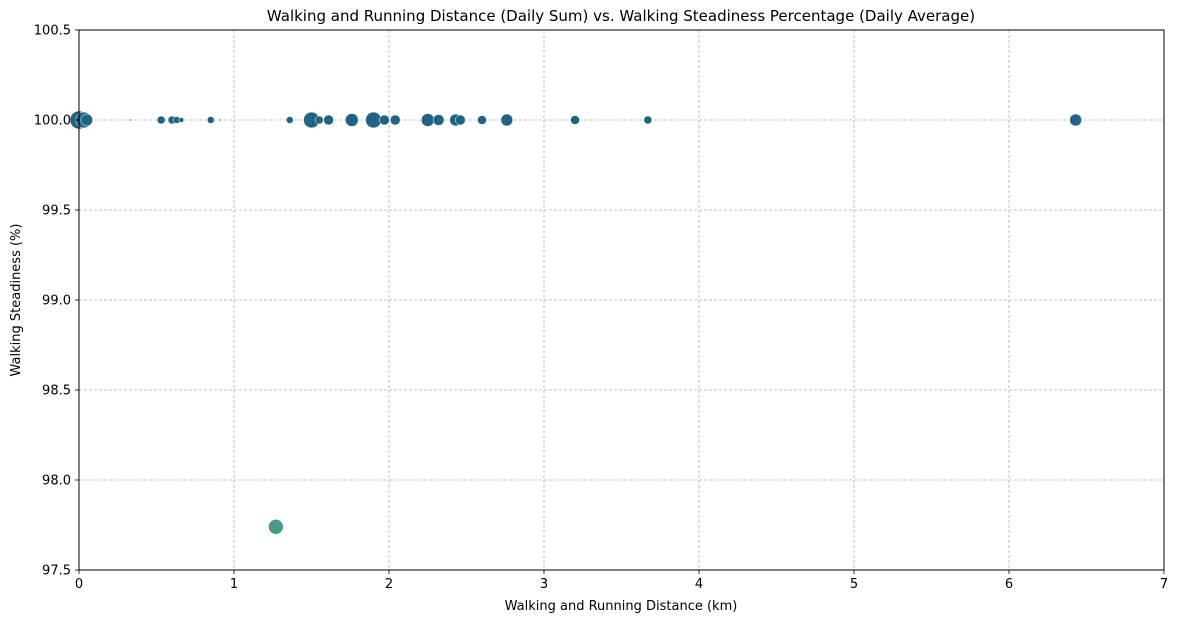 Image resolution: width=1178 pixels, height=622 pixels. I want to click on x-tick-label: 1, so click(234, 584).